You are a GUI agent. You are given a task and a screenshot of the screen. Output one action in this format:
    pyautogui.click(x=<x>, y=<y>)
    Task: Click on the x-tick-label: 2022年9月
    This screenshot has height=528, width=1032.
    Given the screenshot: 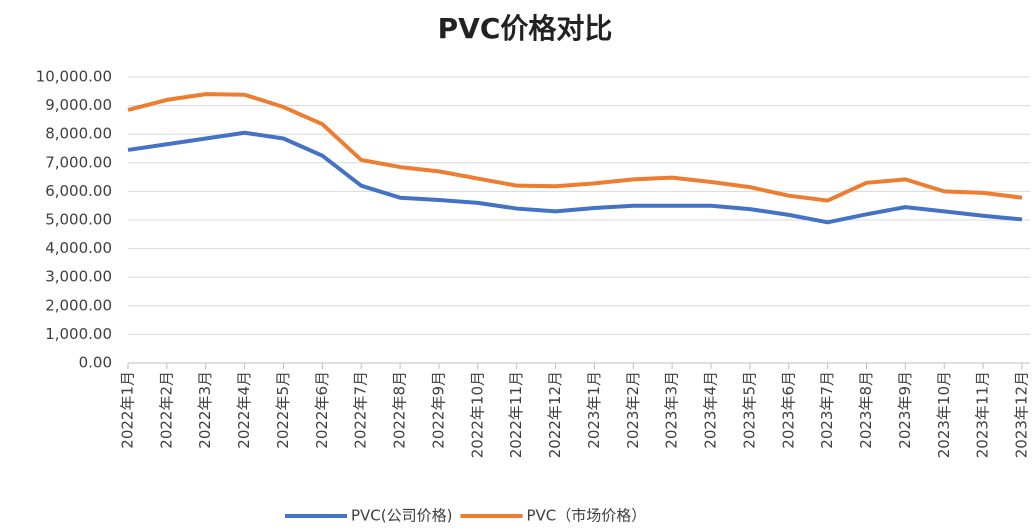 What is the action you would take?
    pyautogui.click(x=438, y=410)
    